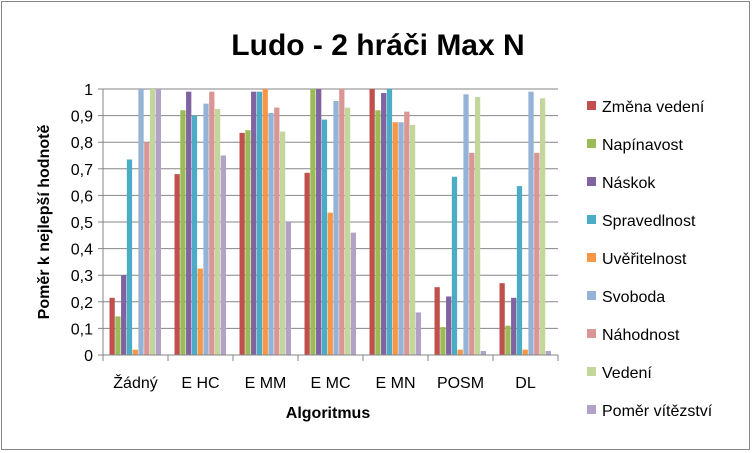 Image resolution: width=753 pixels, height=453 pixels. What do you see at coordinates (649, 221) in the screenshot?
I see `legend-label: Spravedlnost` at bounding box center [649, 221].